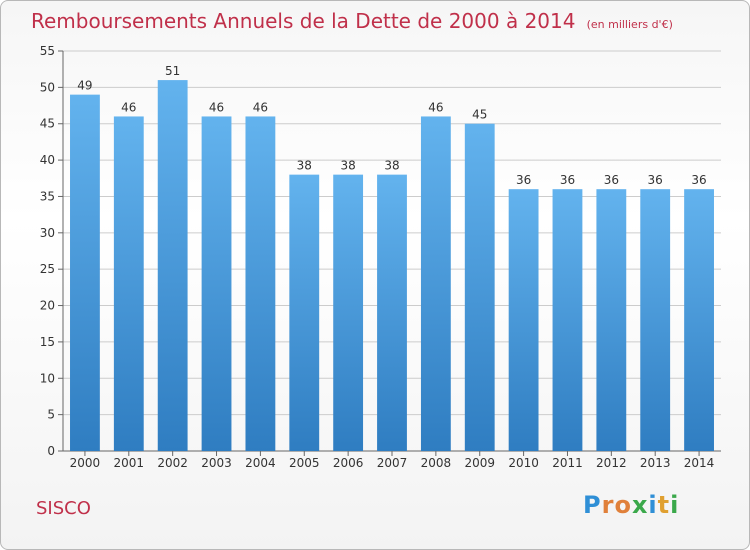 This screenshot has height=550, width=750. Describe the element at coordinates (216, 463) in the screenshot. I see `x-tick-label: 2003` at that location.